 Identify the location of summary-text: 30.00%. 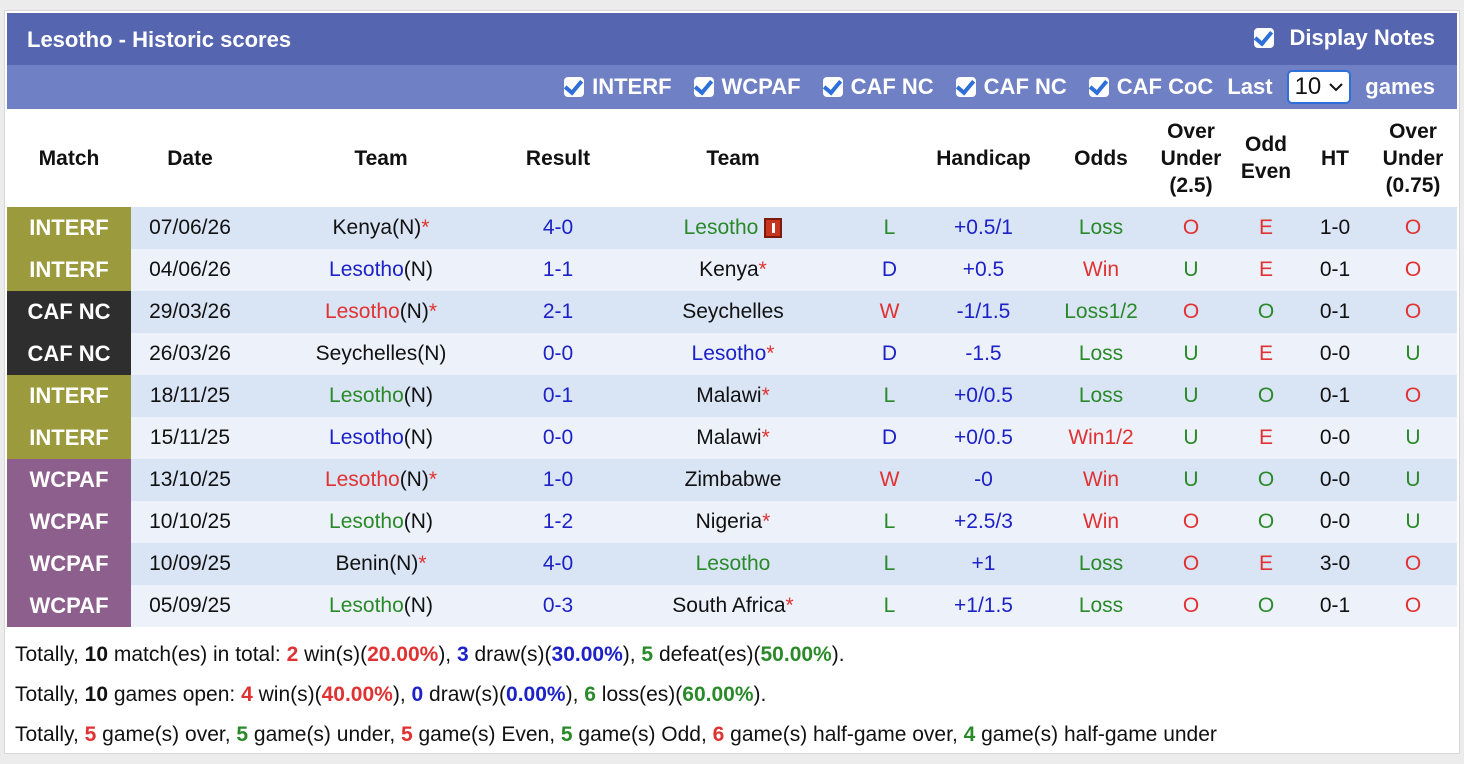
(587, 654).